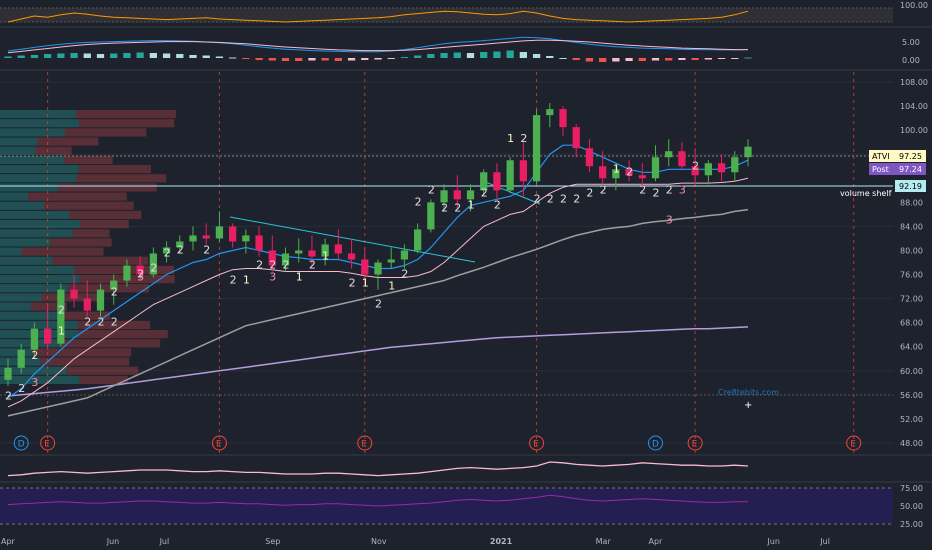 This screenshot has height=550, width=932. Describe the element at coordinates (897, 169) in the screenshot. I see `price-label-post: Post 97.24` at that location.